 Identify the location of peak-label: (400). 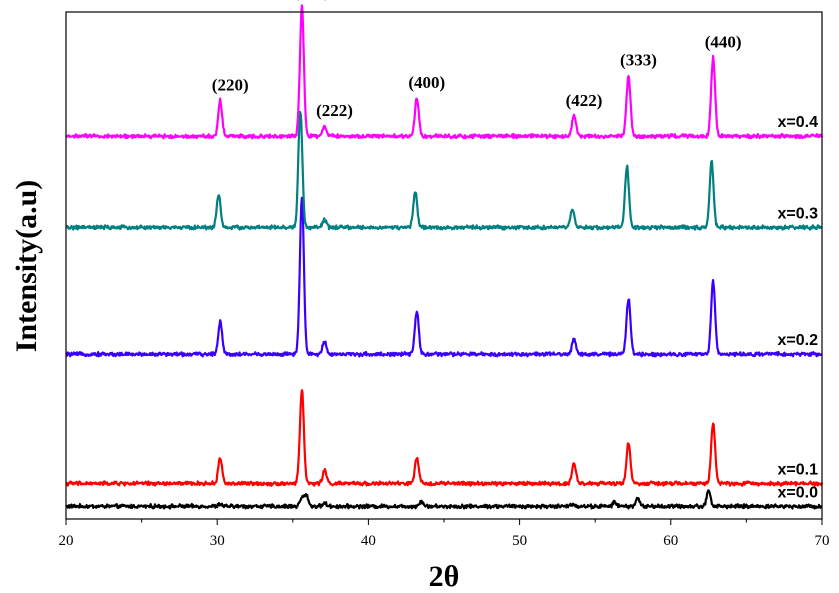
(426, 82).